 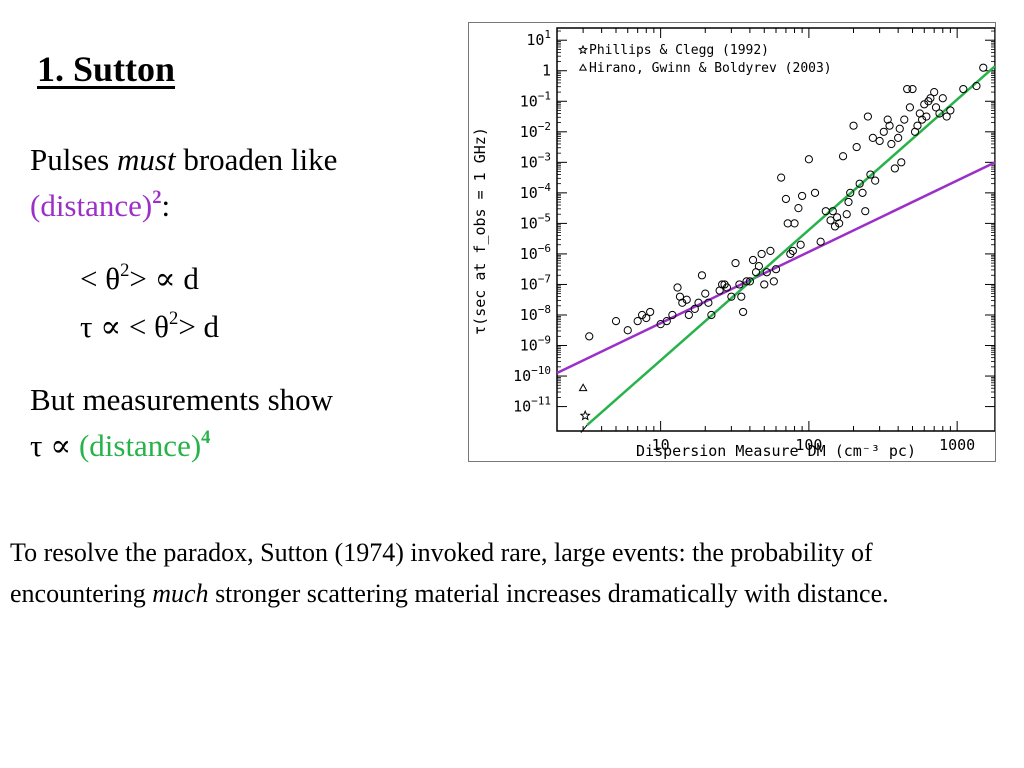 I want to click on colon: :, so click(x=166, y=205).